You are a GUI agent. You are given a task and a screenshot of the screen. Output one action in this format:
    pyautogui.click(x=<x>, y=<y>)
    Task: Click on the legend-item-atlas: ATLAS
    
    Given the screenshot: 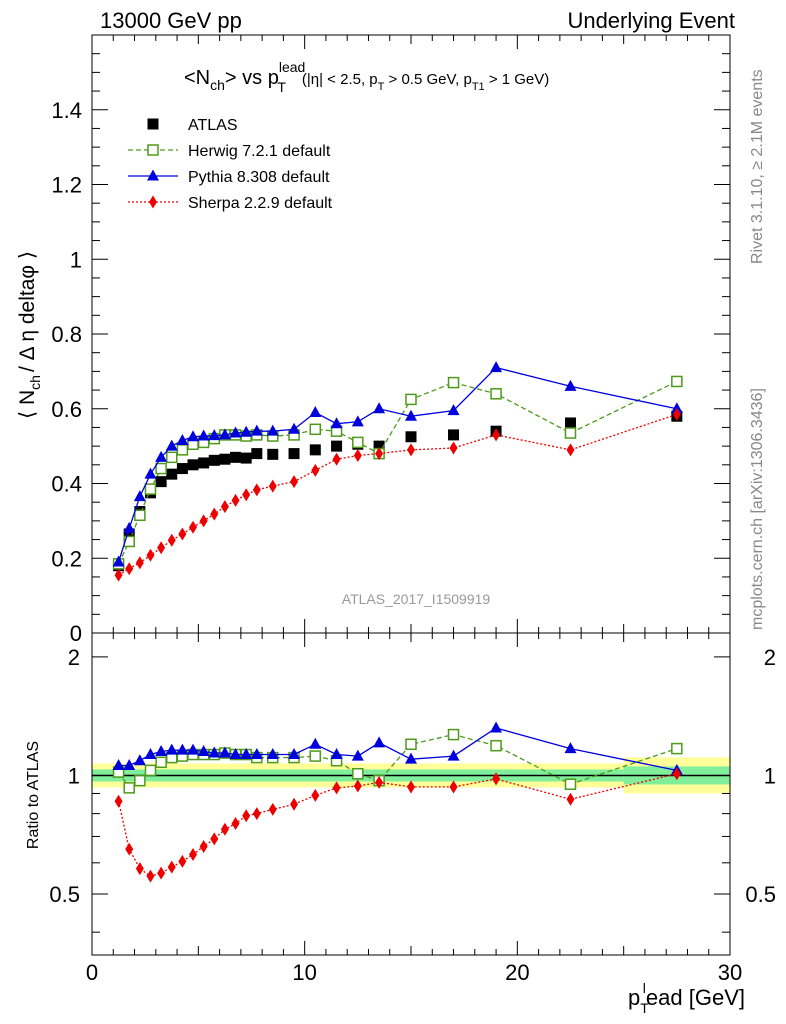 What is the action you would take?
    pyautogui.click(x=192, y=125)
    